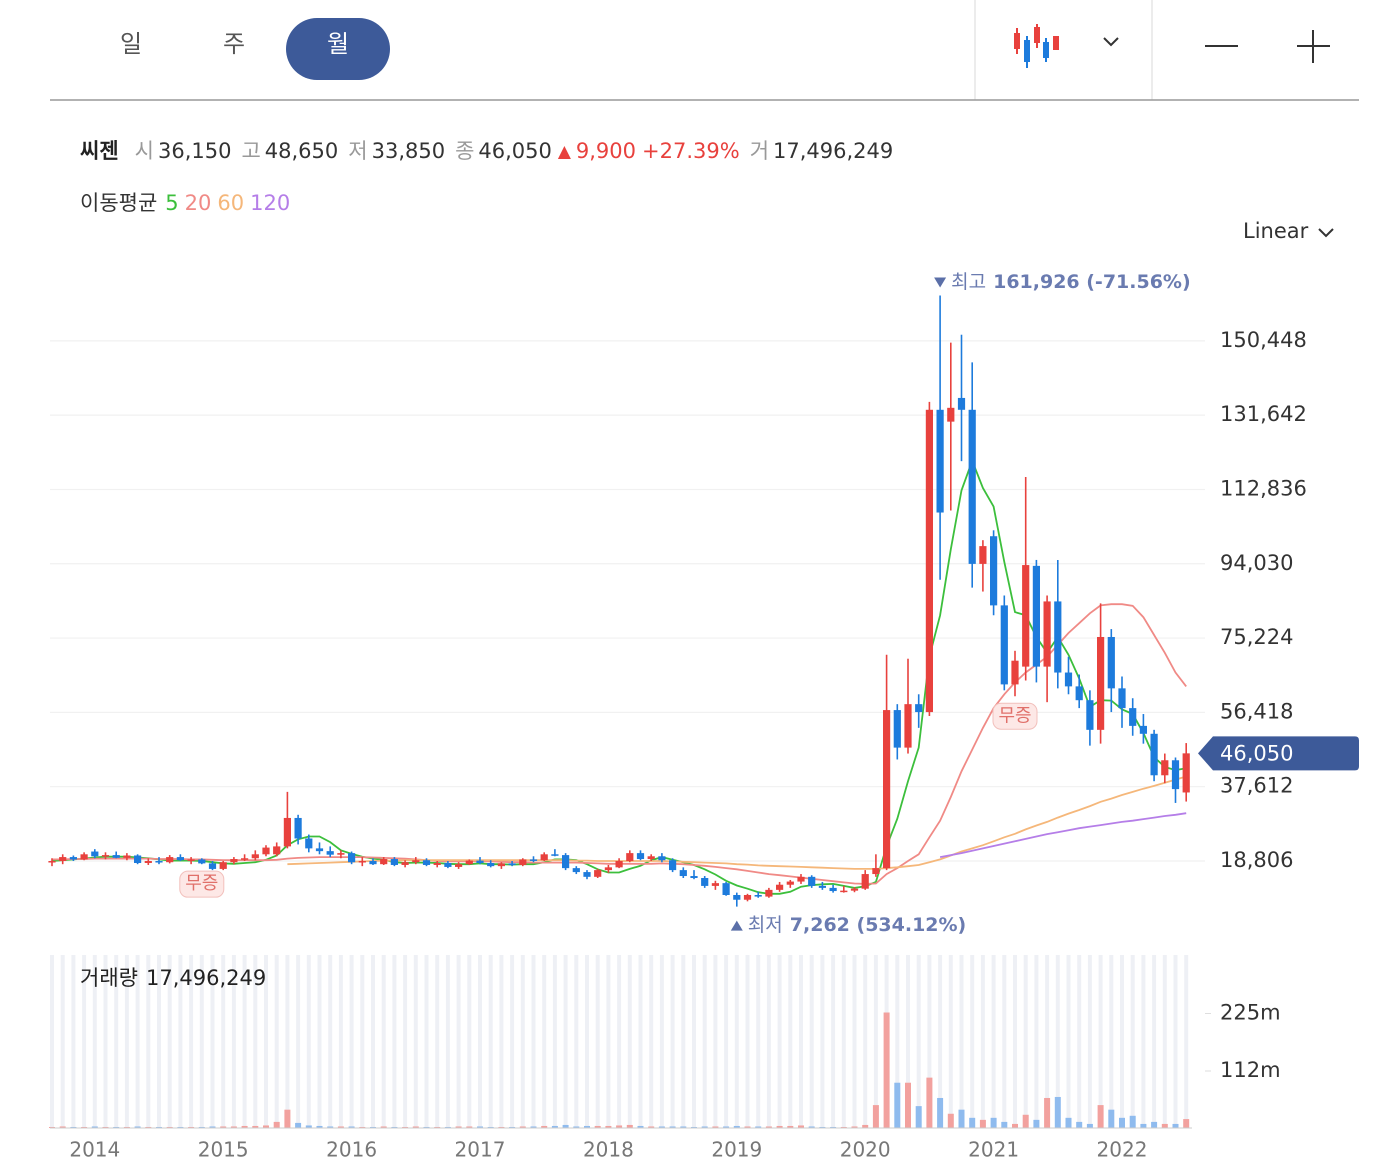 This screenshot has width=1379, height=1169. I want to click on y-tick-label: 131,642, so click(1263, 414).